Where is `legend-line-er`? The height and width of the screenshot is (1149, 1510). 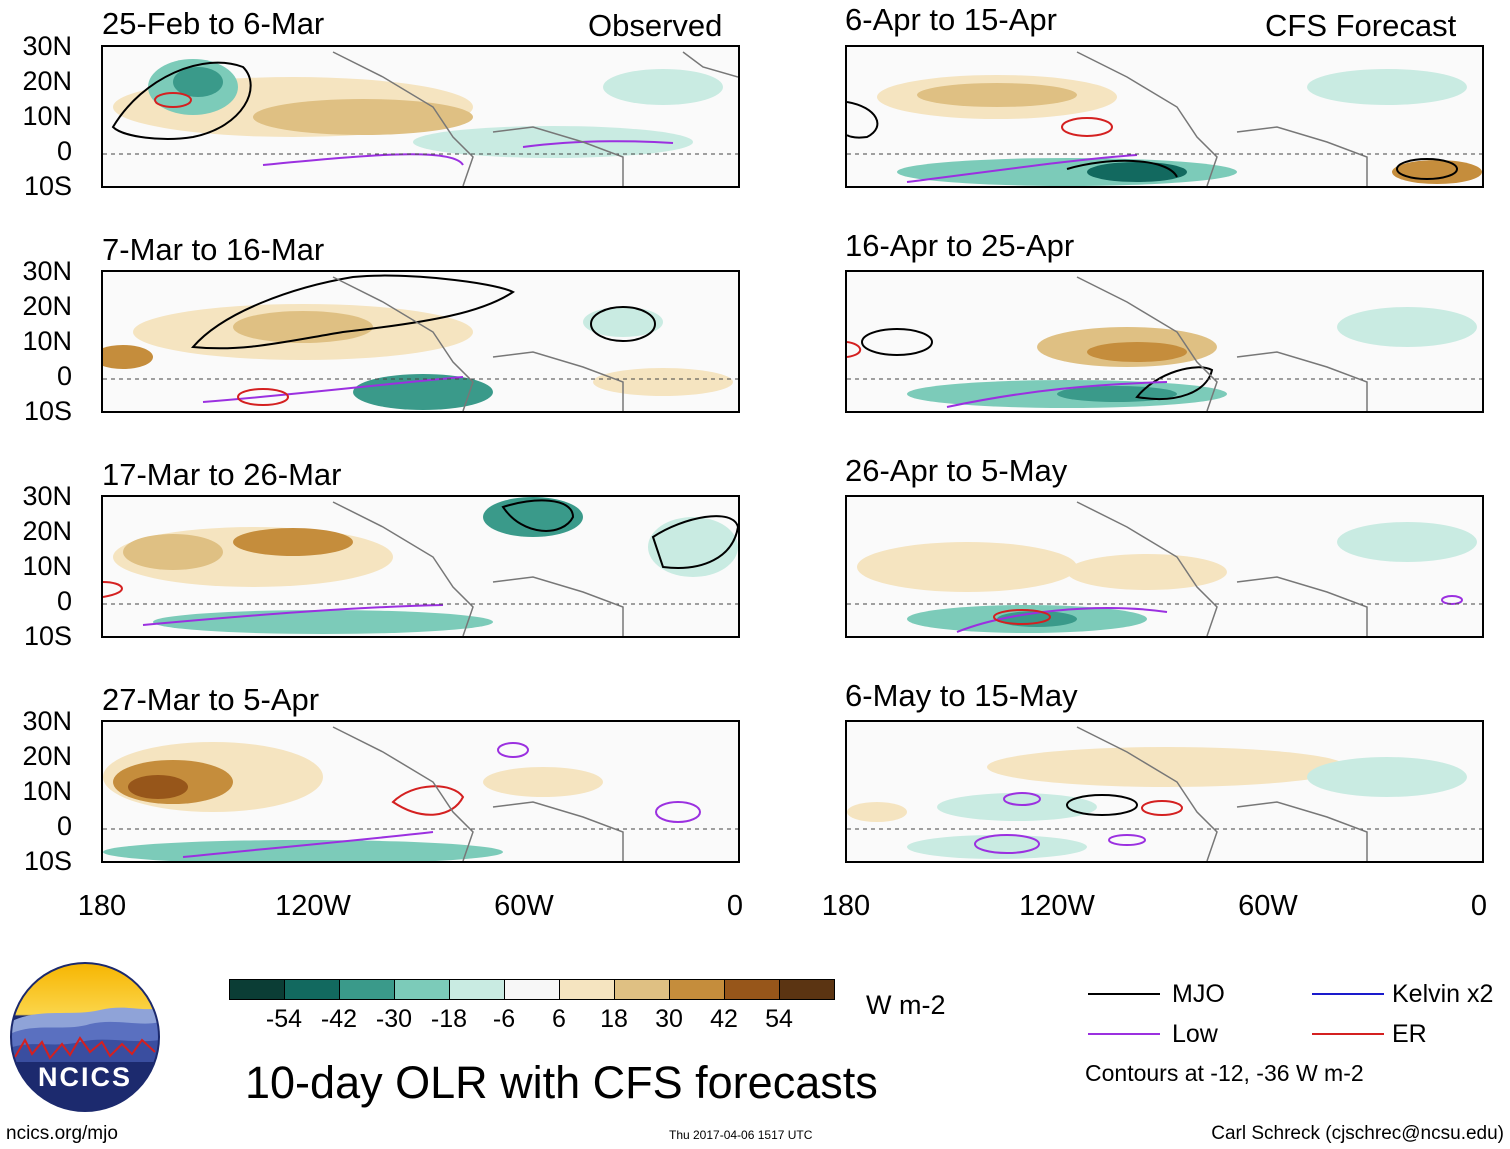
legend-line-er is located at coordinates (1348, 1034).